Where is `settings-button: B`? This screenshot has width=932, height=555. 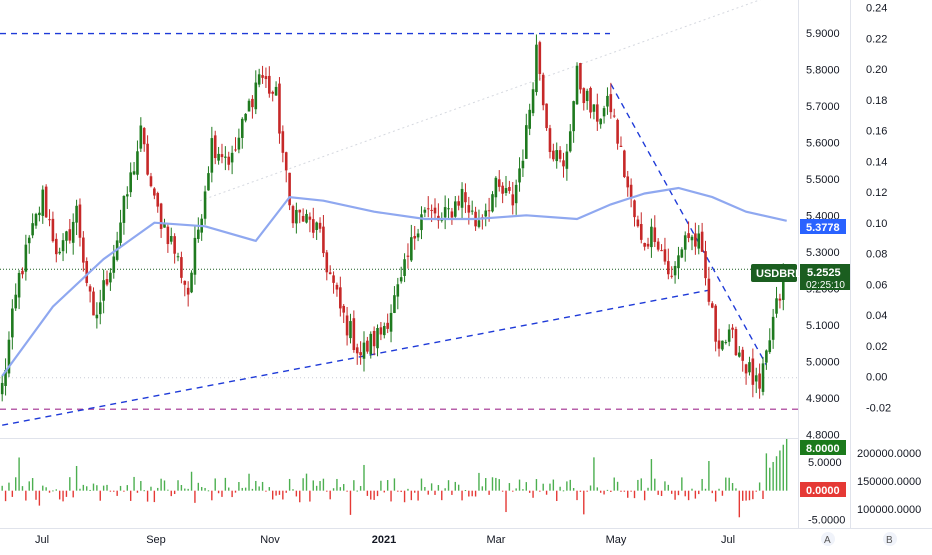
settings-button: B is located at coordinates (890, 539).